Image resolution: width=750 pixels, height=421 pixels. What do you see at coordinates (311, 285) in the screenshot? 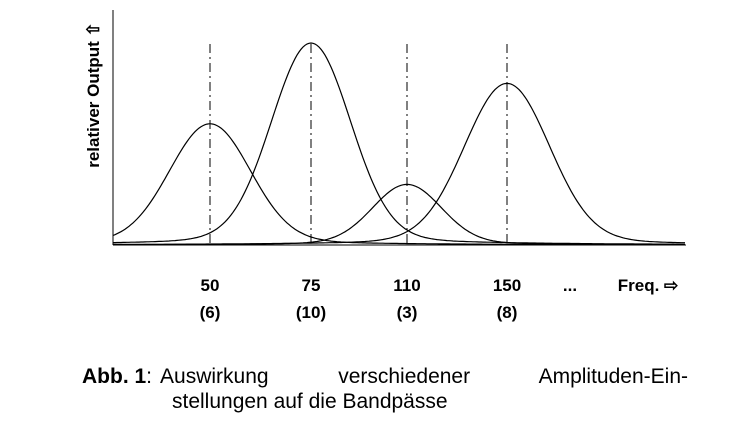
I see `x-tick-label-75: 75` at bounding box center [311, 285].